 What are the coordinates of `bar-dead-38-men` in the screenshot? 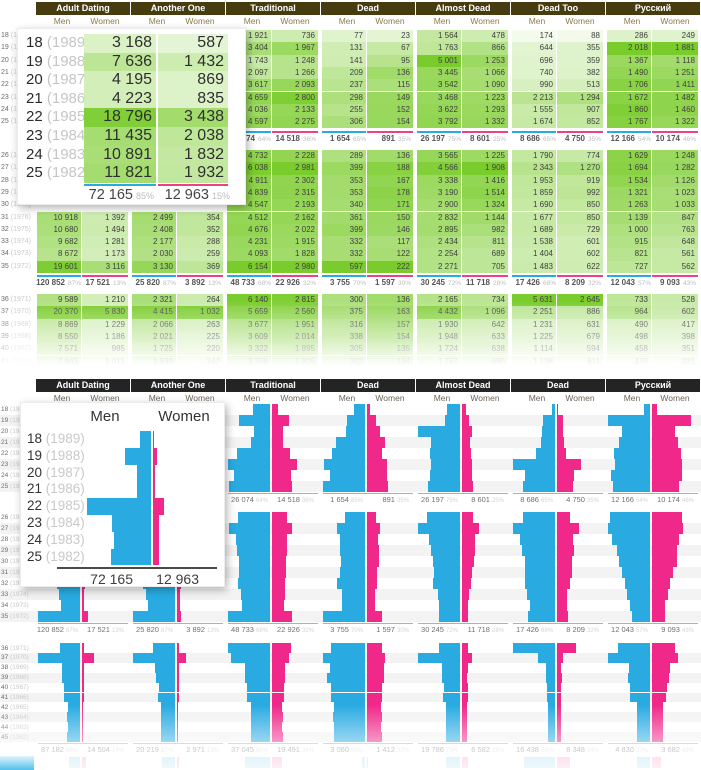 It's located at (347, 667).